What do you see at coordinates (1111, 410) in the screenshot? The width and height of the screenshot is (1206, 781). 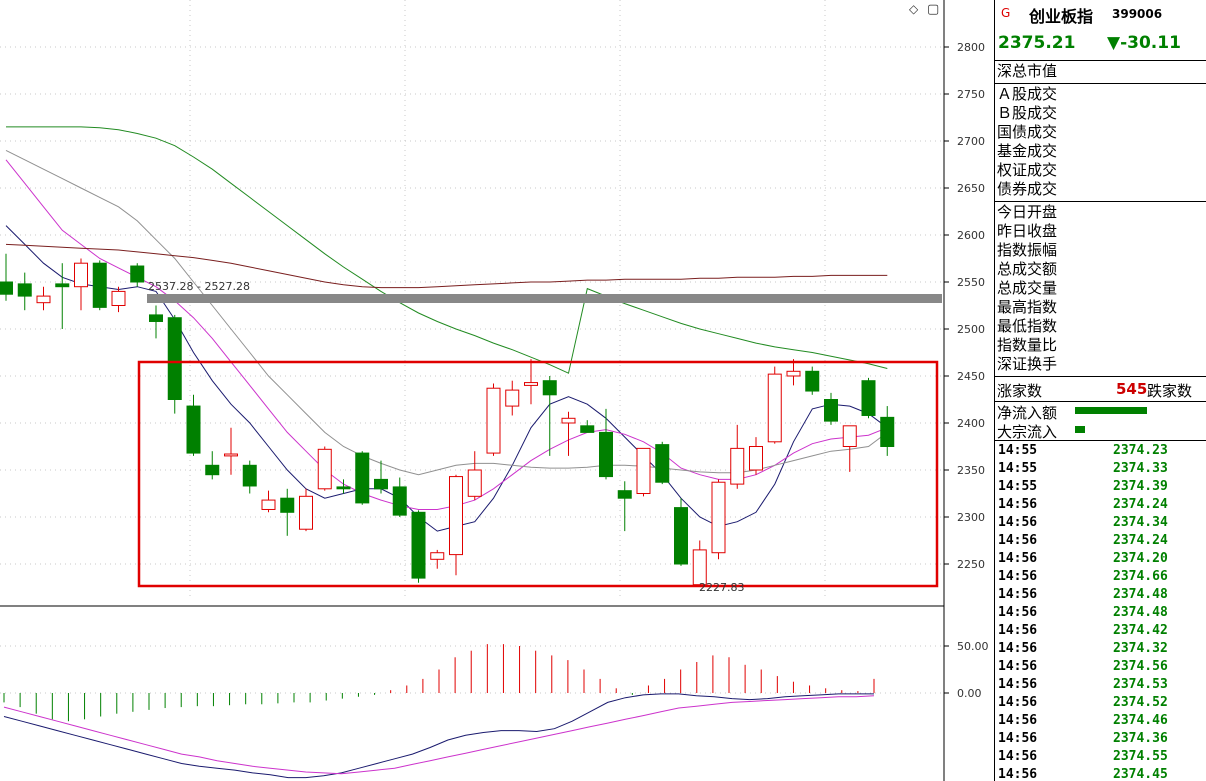 I see `net-inflow-bar` at bounding box center [1111, 410].